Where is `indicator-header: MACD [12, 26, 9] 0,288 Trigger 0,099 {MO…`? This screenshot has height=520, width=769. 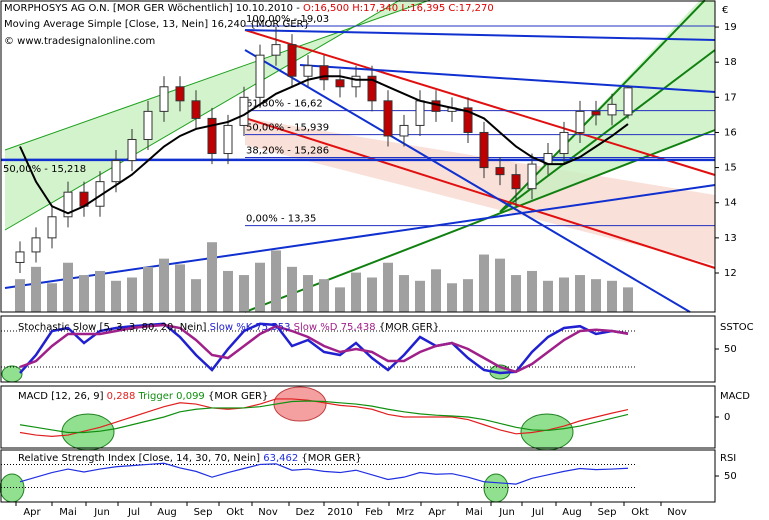
indicator-header: MACD [12, 26, 9] 0,288 Trigger 0,099 {MO… is located at coordinates (143, 396).